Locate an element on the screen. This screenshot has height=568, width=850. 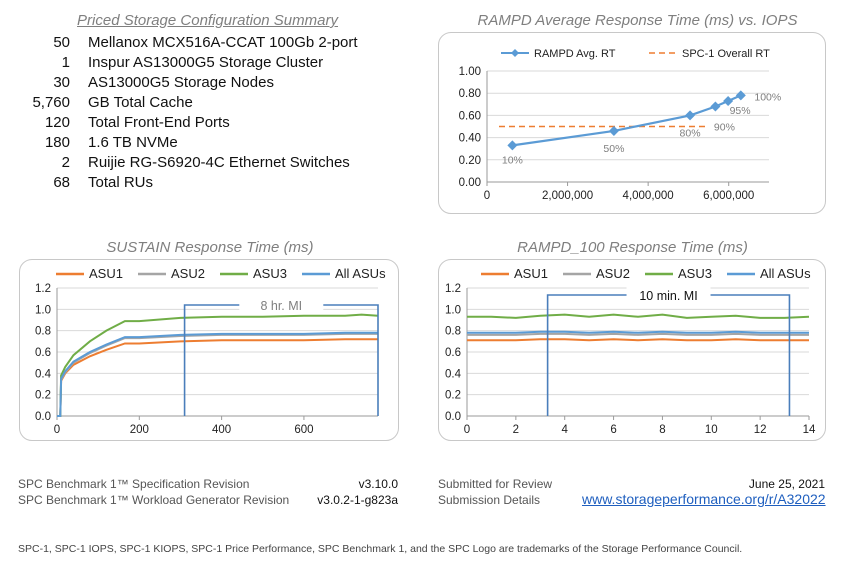
summary-label: Total Front-End Ports is located at coordinates (159, 122).